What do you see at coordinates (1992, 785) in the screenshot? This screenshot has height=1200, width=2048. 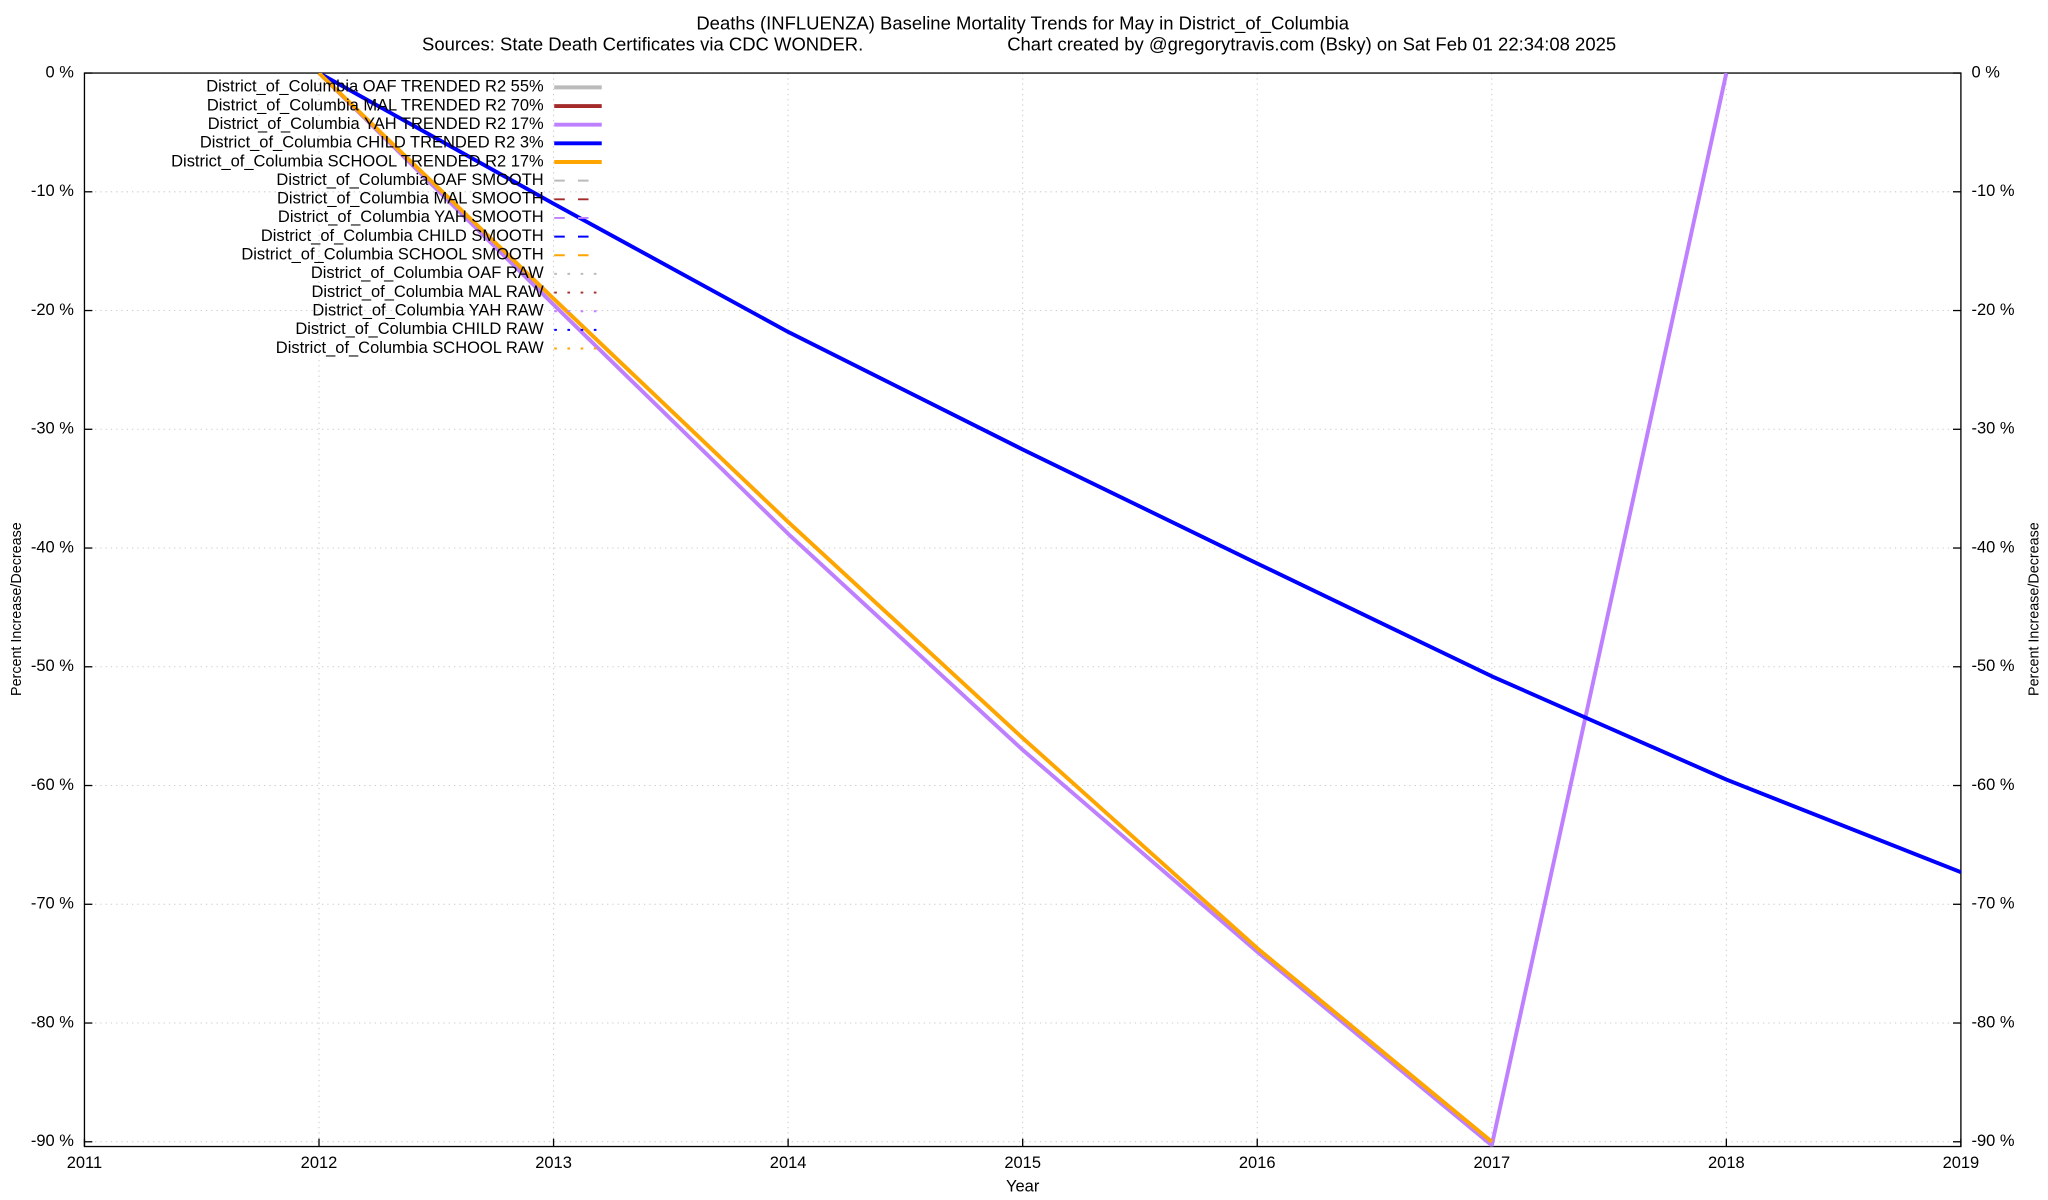 I see `y2-tick-label: -60 %` at bounding box center [1992, 785].